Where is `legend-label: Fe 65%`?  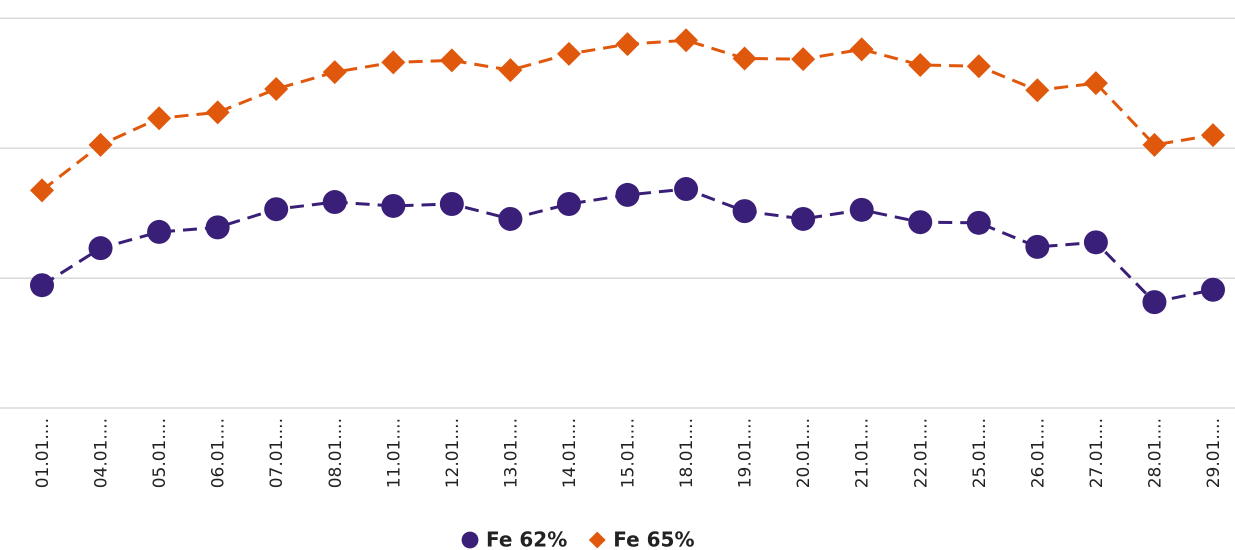
legend-label: Fe 65% is located at coordinates (653, 539).